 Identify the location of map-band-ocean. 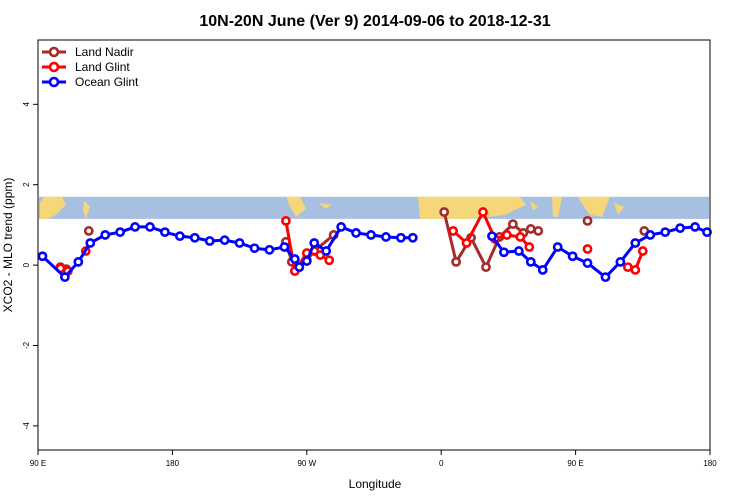
(374, 207).